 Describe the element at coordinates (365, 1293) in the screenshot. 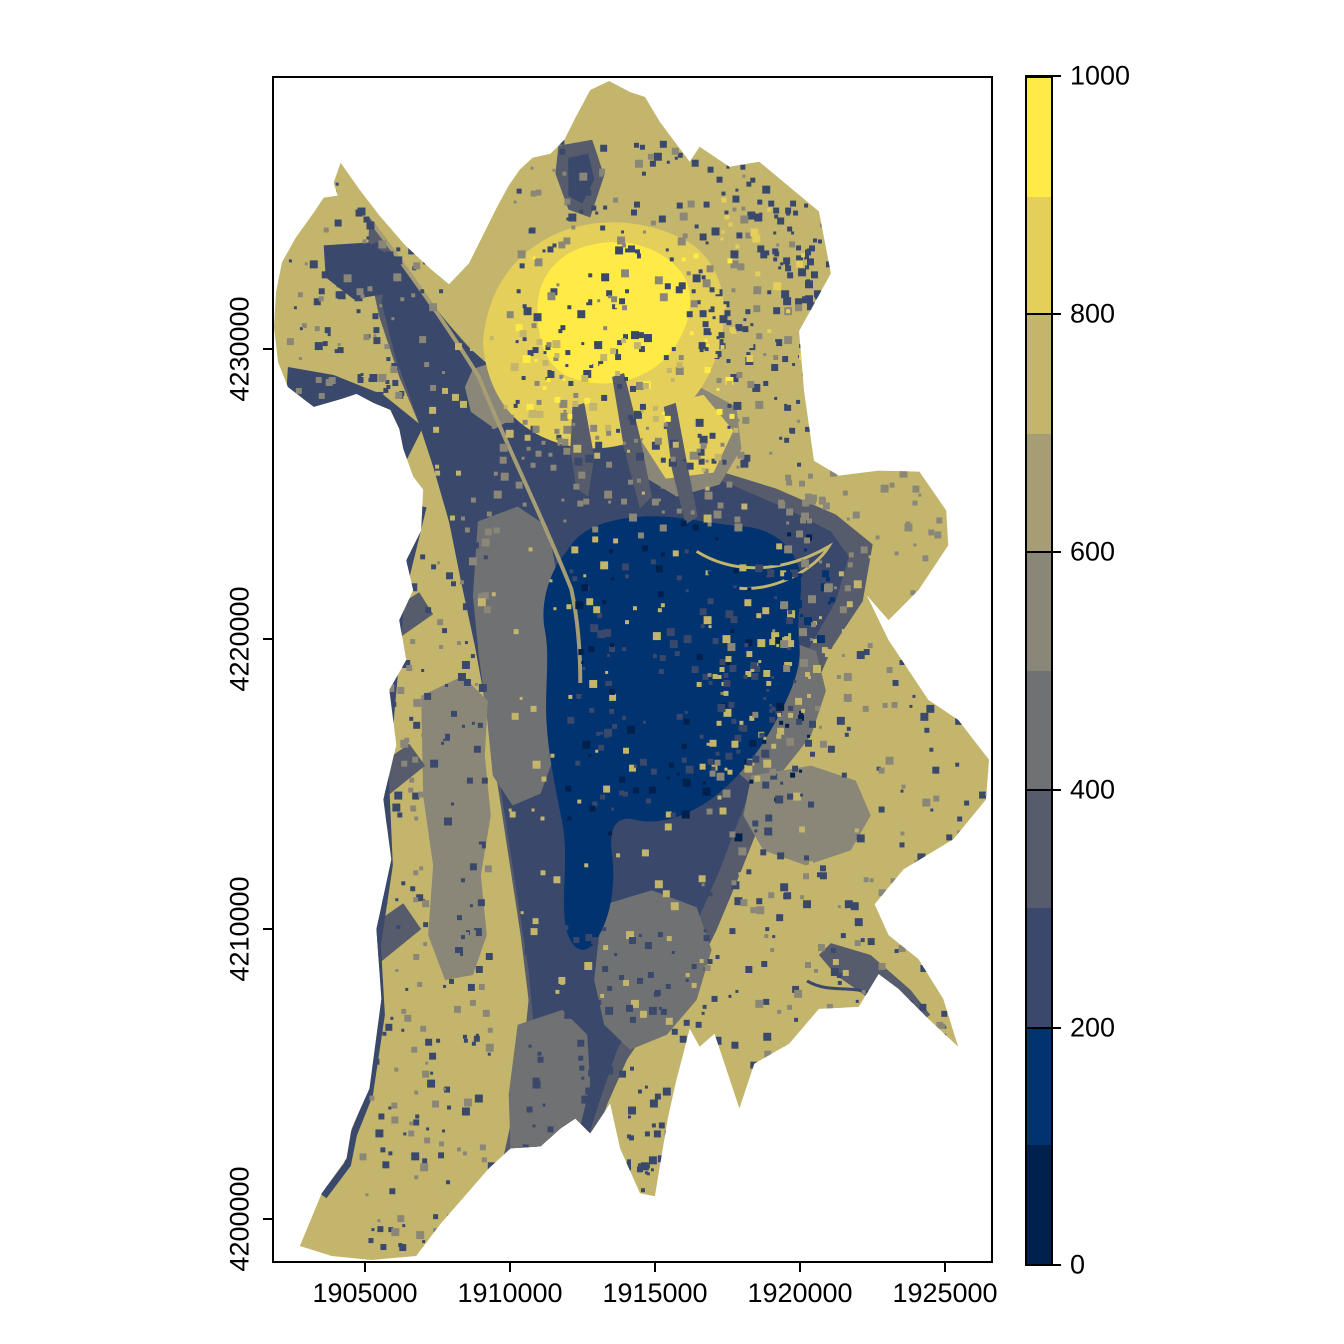

I see `x-axis-tick-label: 1905000` at that location.